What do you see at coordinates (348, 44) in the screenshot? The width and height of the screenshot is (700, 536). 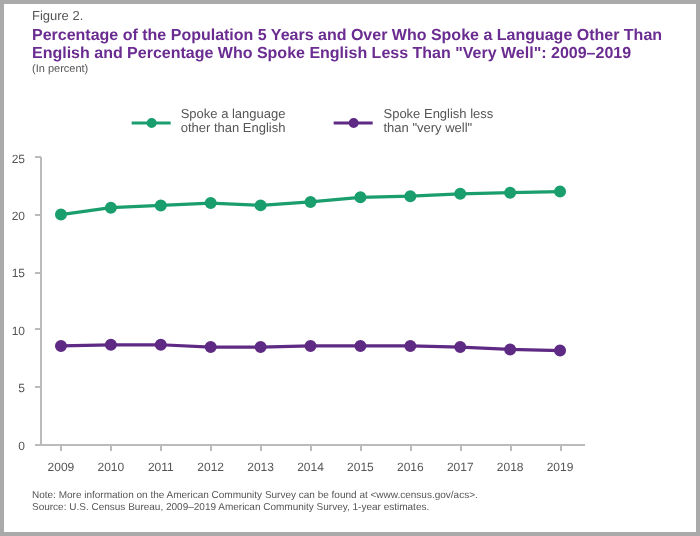 I see `chart-title: Percentage of the Population 5 Years and Over Who Spoke a Language Other Than English and Percentage Who Spoke English Less Than "Very Well": 2009–2019` at bounding box center [348, 44].